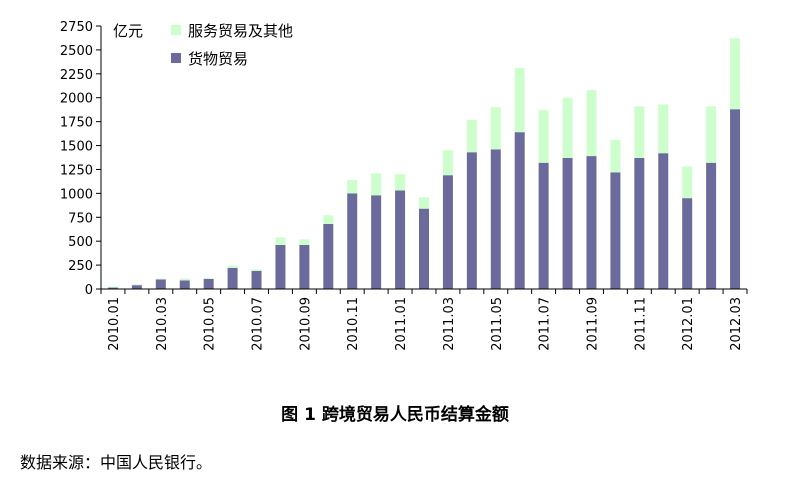 The width and height of the screenshot is (790, 488). What do you see at coordinates (89, 290) in the screenshot?
I see `y-tick-label: 0` at bounding box center [89, 290].